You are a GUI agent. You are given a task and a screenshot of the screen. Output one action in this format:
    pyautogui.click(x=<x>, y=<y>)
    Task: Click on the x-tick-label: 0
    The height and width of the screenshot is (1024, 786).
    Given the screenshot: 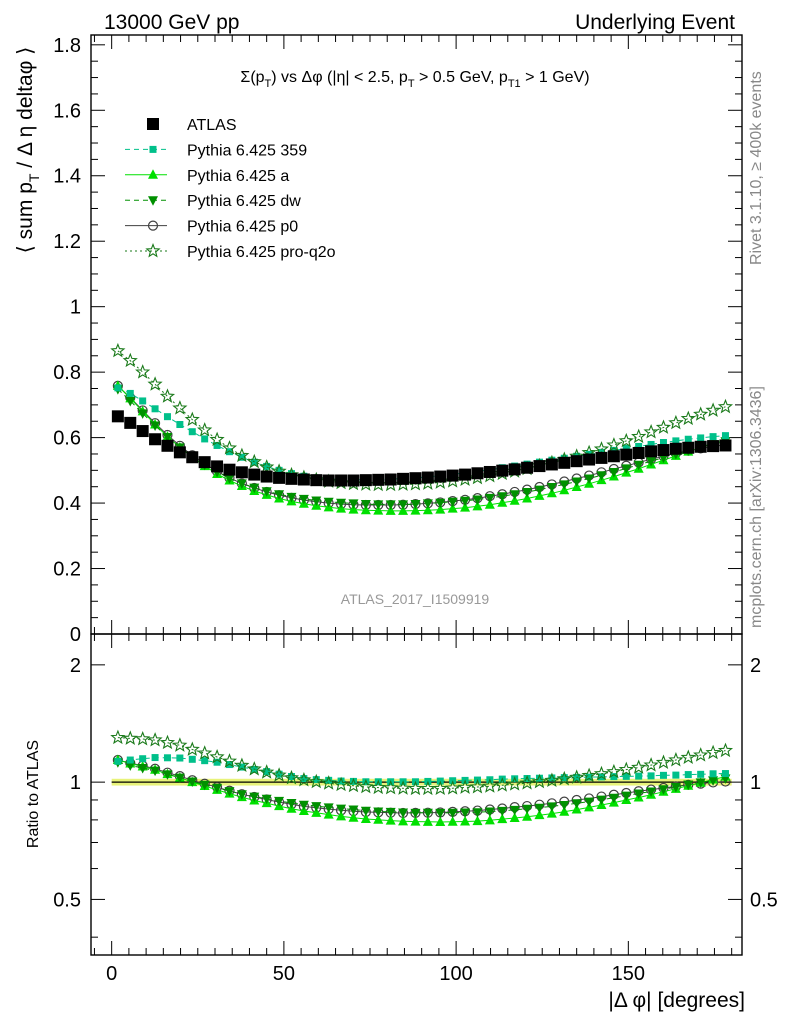 What is the action you would take?
    pyautogui.click(x=111, y=974)
    